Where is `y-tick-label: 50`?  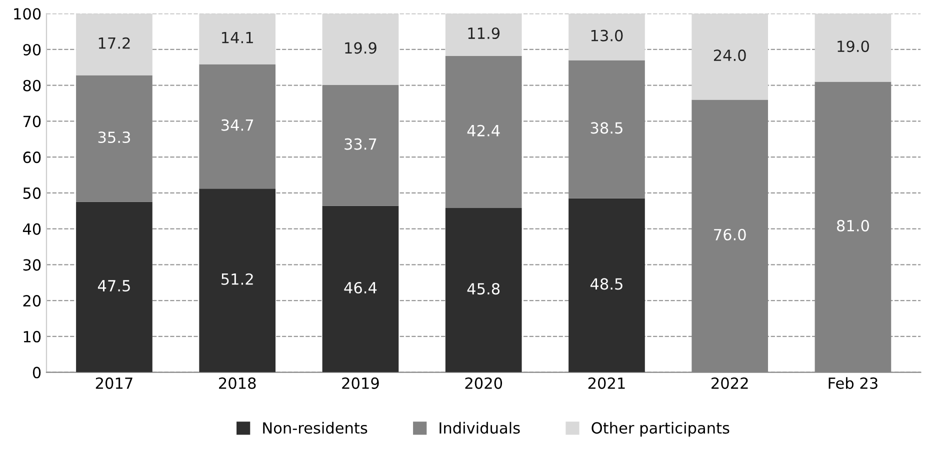 y-tick-label: 50 is located at coordinates (32, 193).